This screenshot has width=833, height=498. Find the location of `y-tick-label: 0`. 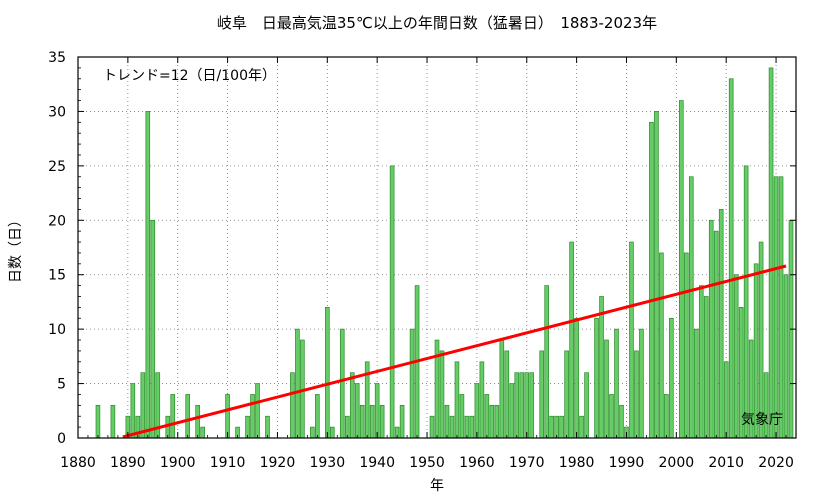

y-tick-label: 0 is located at coordinates (61, 439).